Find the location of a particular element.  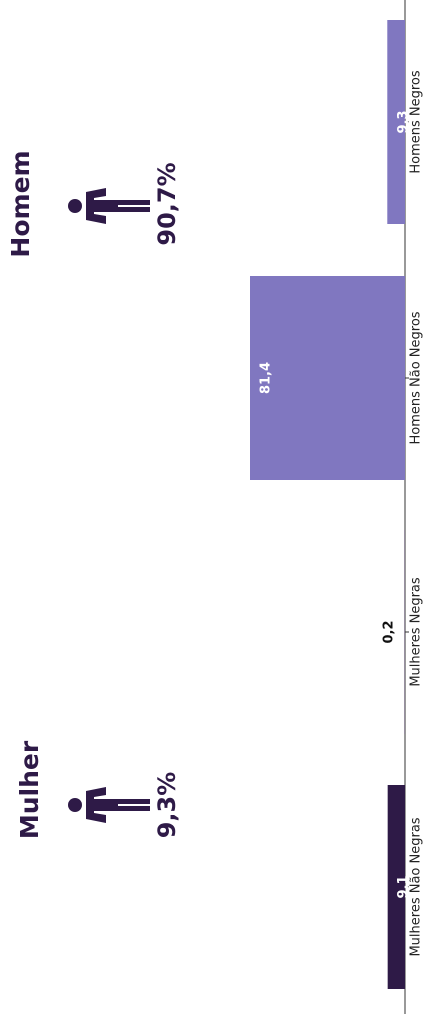

category-label-1: Mulheres Negras is located at coordinates (416, 632).